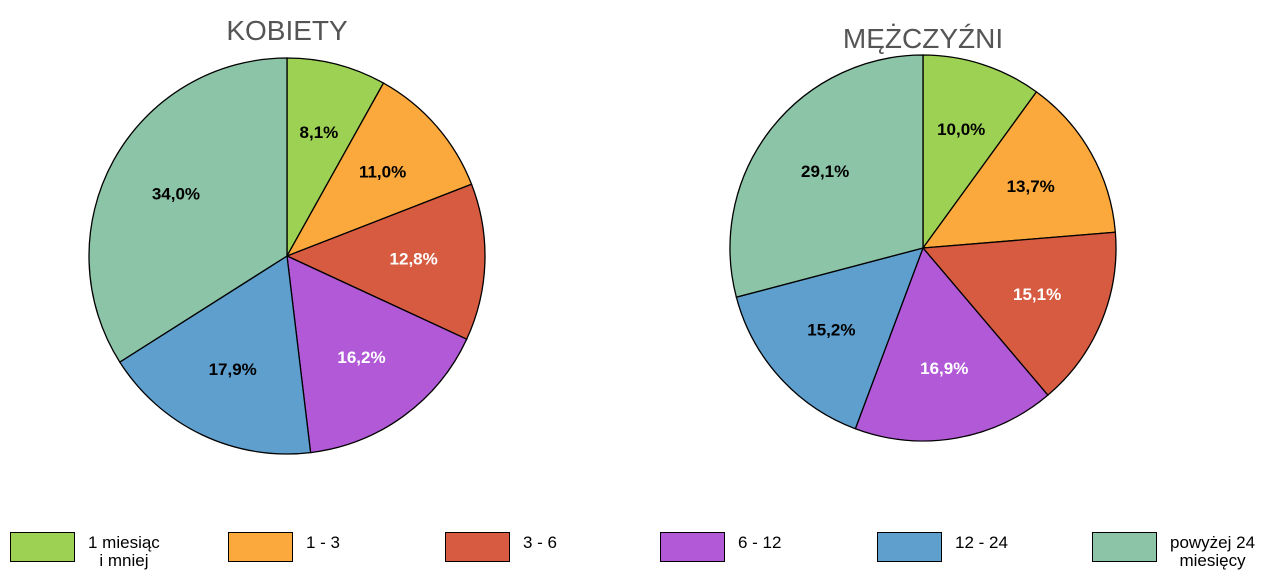 Image resolution: width=1272 pixels, height=581 pixels. I want to click on legend-label: 1 - 3, so click(323, 542).